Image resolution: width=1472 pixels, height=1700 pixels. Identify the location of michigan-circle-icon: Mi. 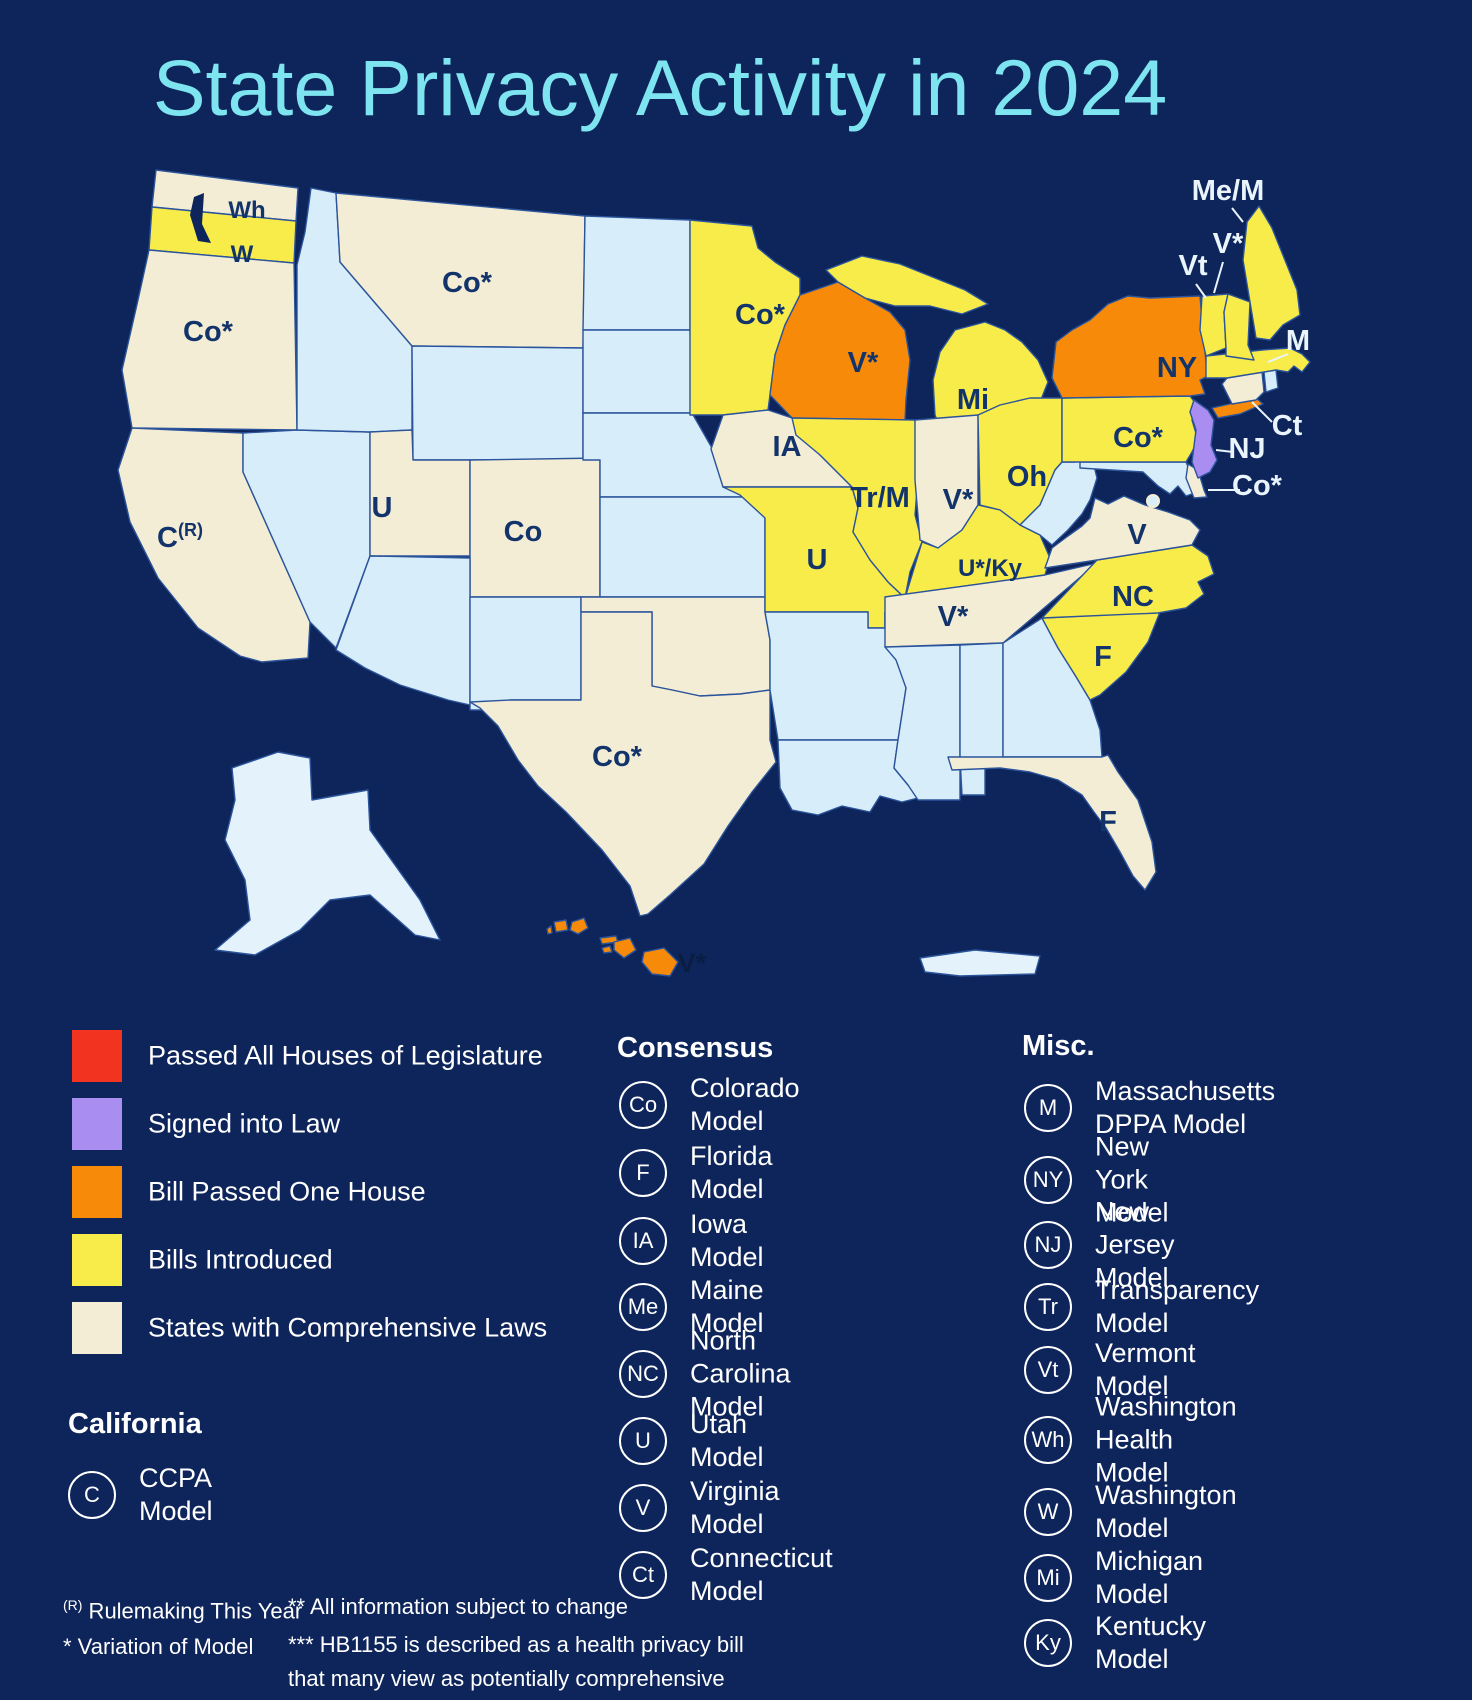
(1048, 1578).